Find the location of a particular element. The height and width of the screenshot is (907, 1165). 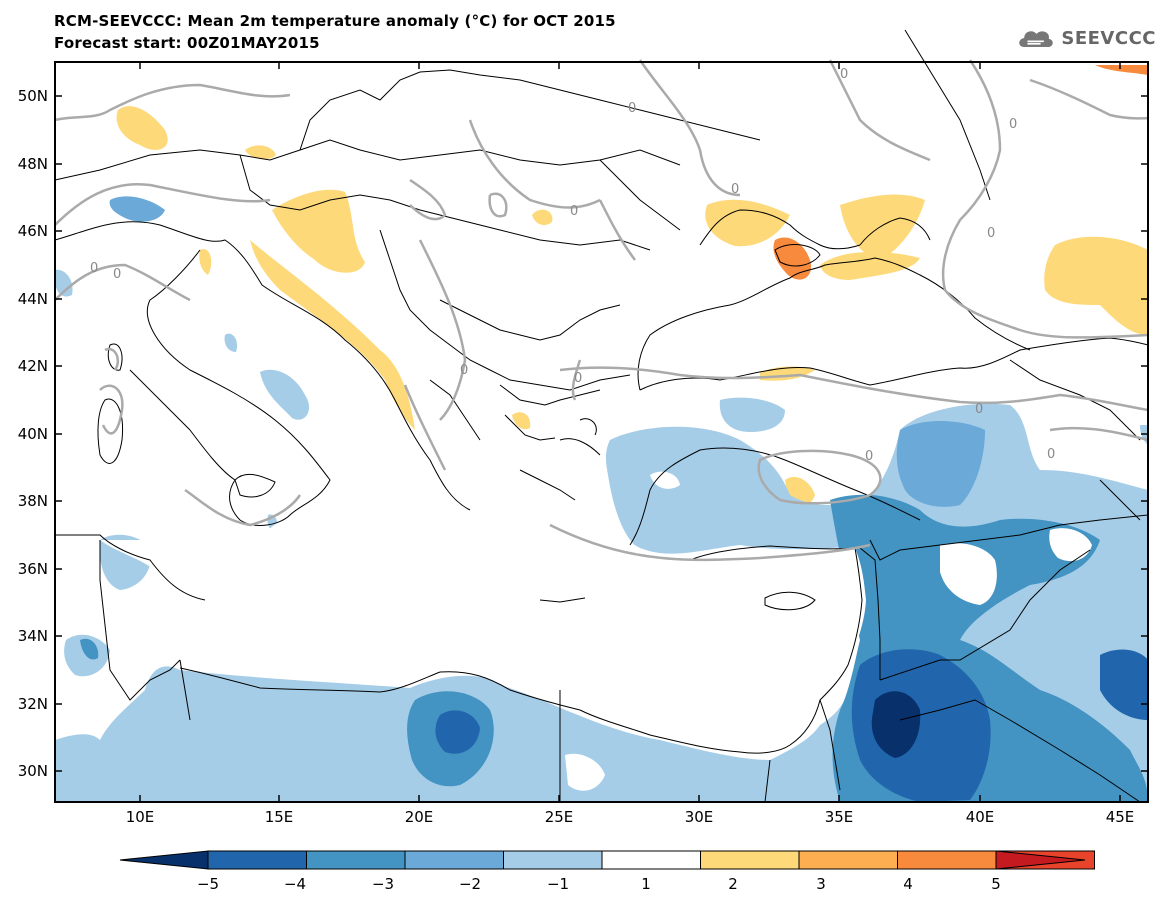

lon-label: 35E is located at coordinates (839, 817).